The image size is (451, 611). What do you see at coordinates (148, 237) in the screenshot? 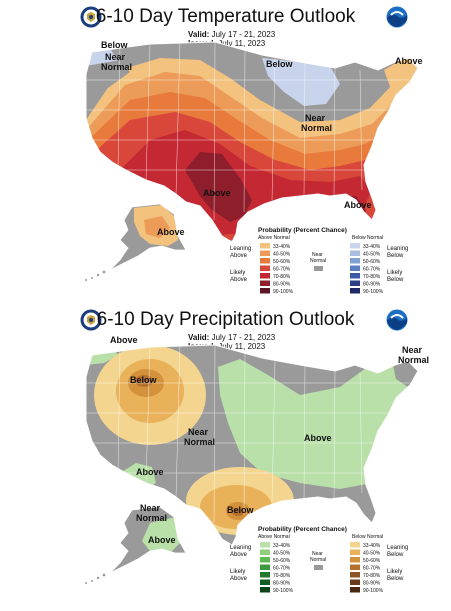
I see `alaska-shading` at bounding box center [148, 237].